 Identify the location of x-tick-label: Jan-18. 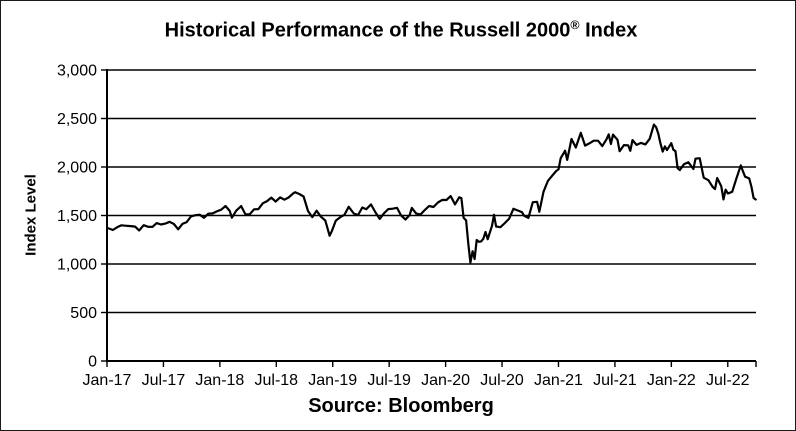
(219, 380).